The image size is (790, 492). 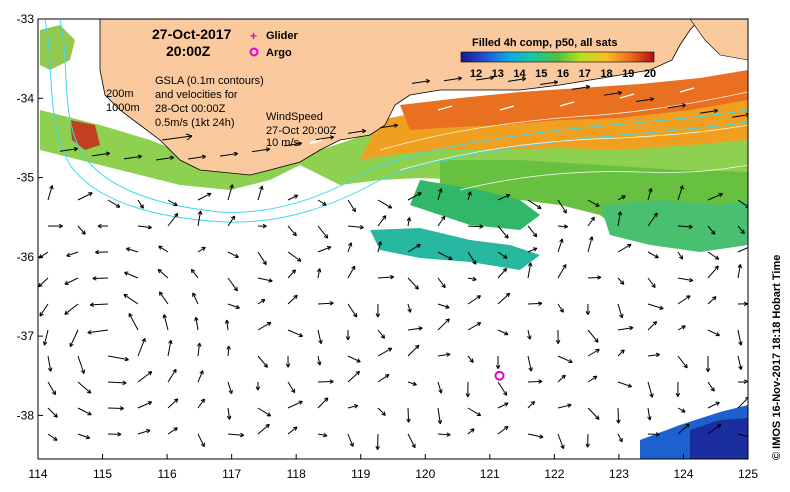 What do you see at coordinates (490, 474) in the screenshot?
I see `x-tick-label: 121` at bounding box center [490, 474].